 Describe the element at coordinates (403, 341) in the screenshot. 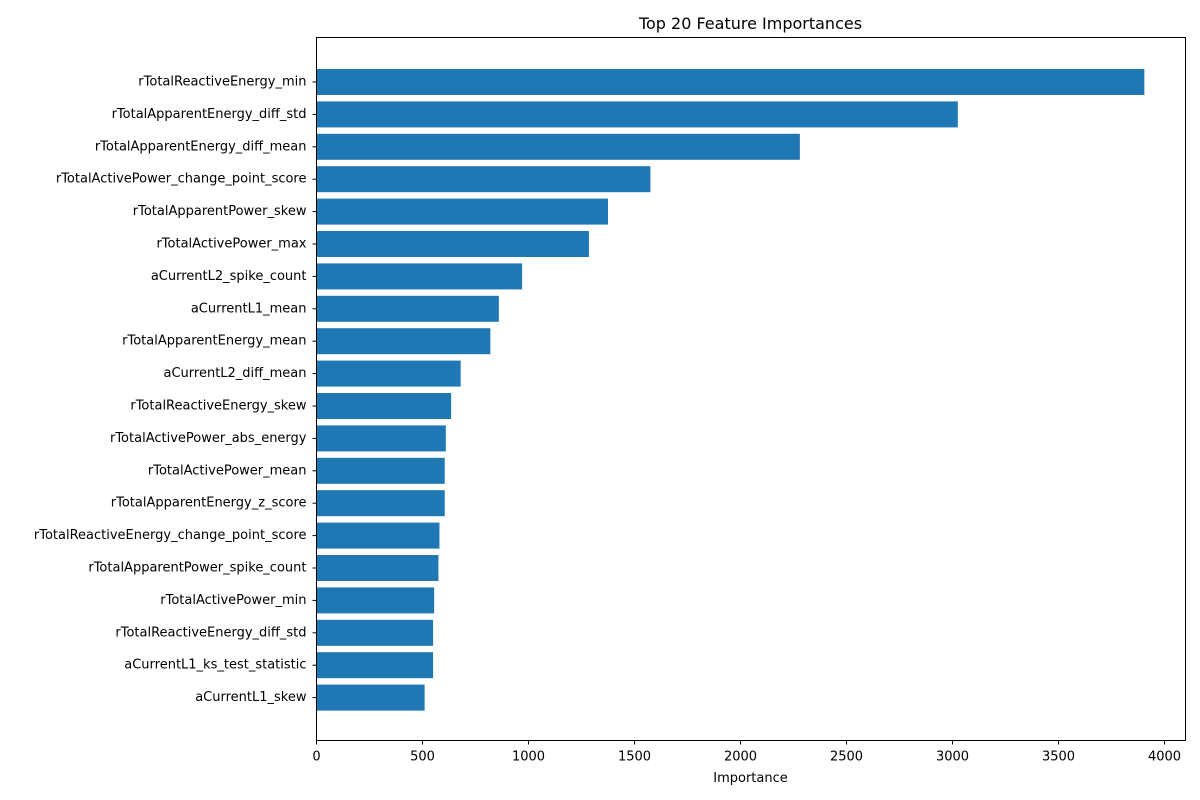

I see `bar-rTotalApparentEnergy_mean` at that location.